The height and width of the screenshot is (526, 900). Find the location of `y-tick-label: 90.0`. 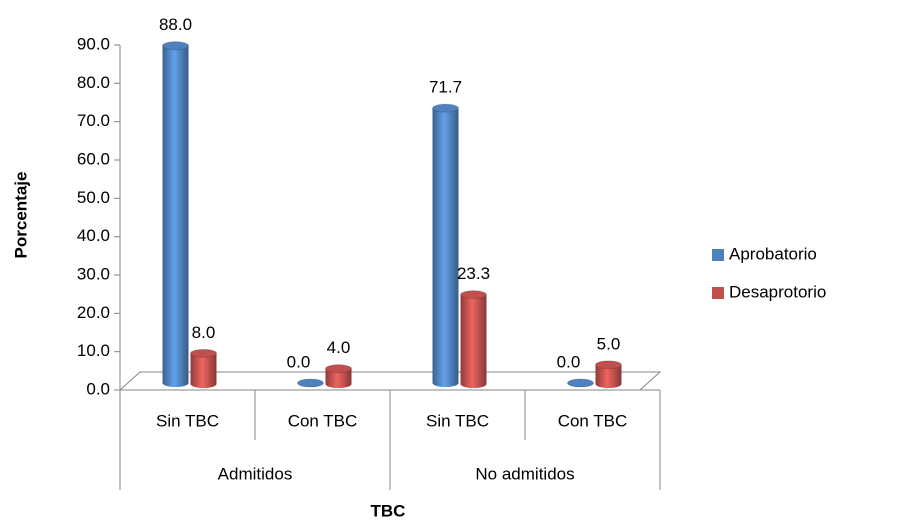

y-tick-label: 90.0 is located at coordinates (93, 43).